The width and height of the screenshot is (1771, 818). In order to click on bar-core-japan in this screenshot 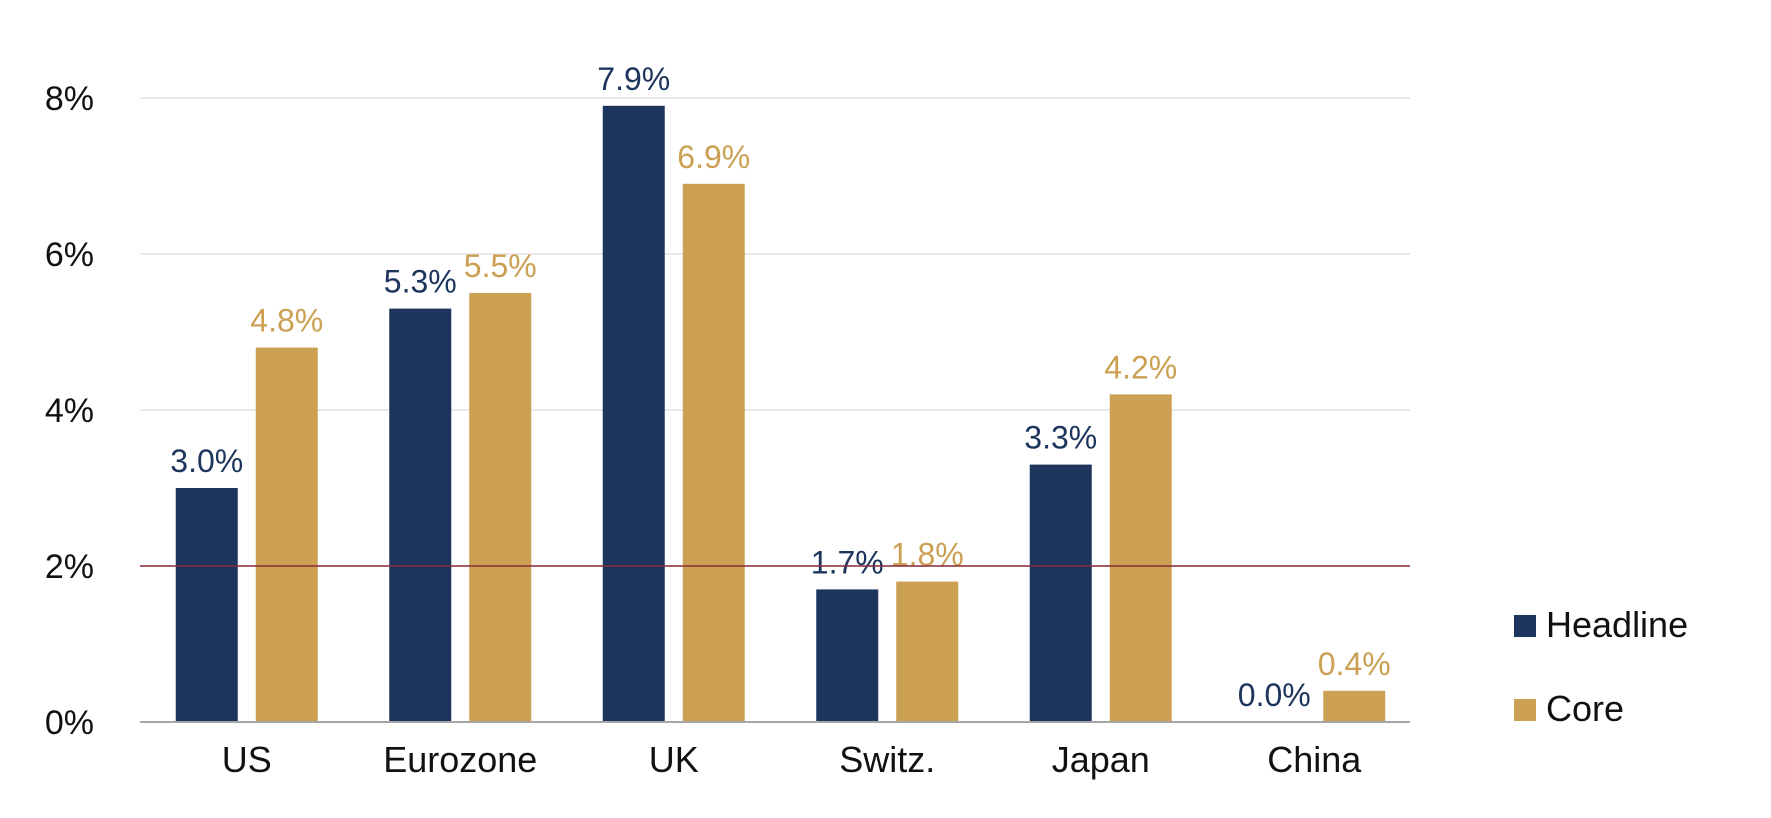, I will do `click(1140, 558)`.